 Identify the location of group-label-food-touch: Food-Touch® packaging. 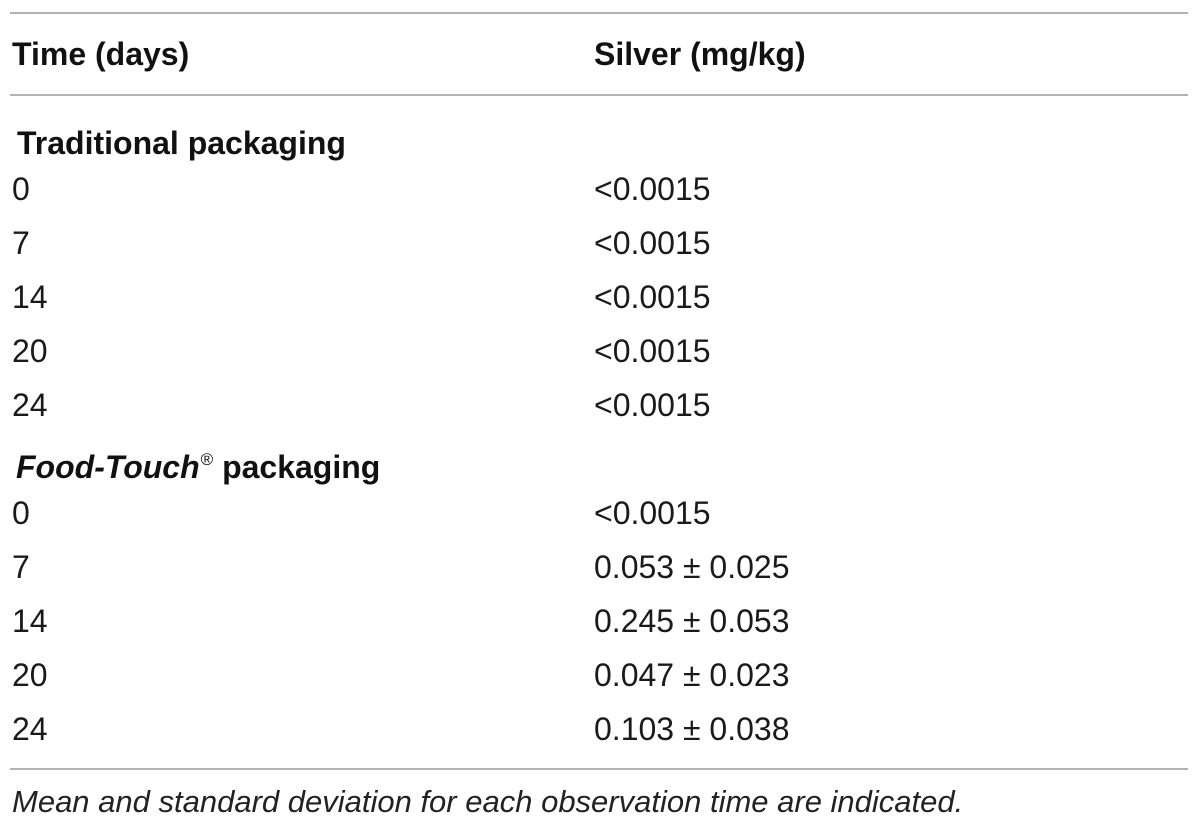
(198, 463).